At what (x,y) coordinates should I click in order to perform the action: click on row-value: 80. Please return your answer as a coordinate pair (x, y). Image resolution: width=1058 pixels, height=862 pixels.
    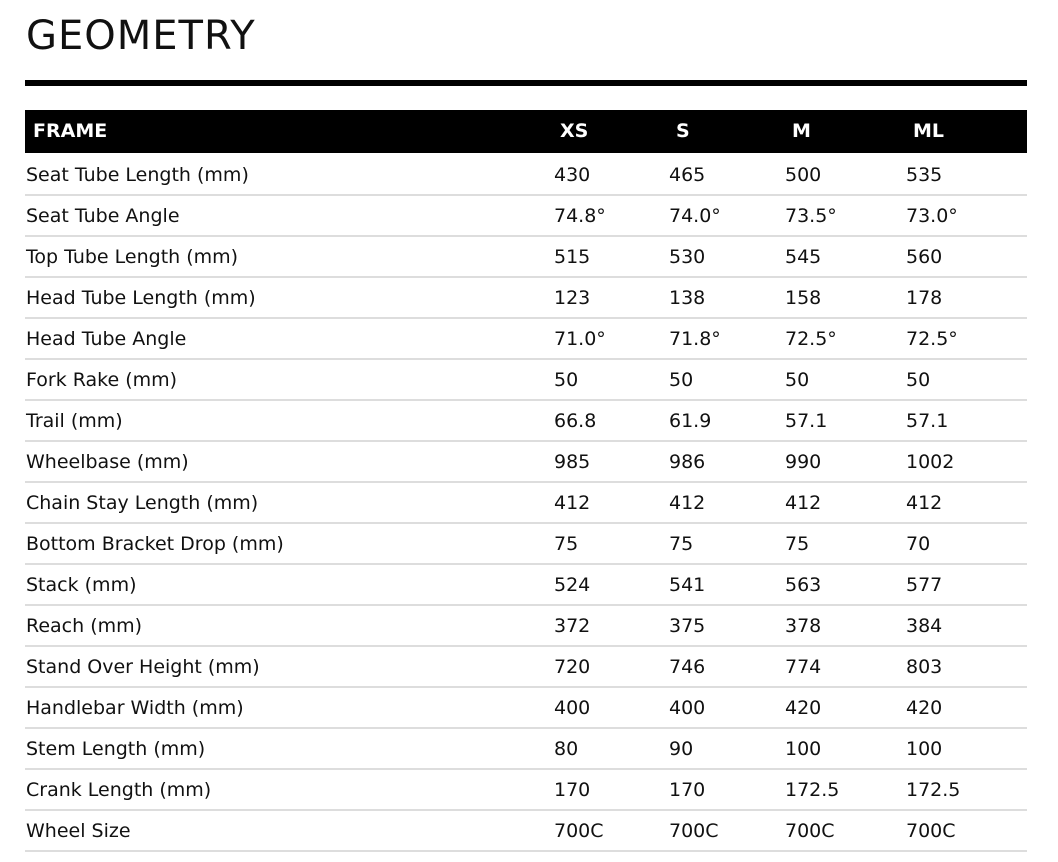
    Looking at the image, I should click on (566, 749).